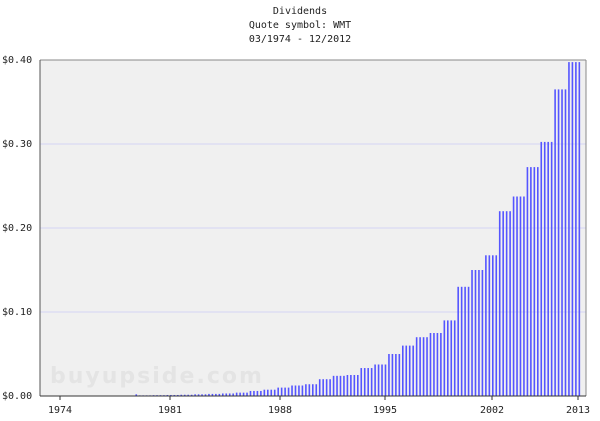 Image resolution: width=600 pixels, height=421 pixels. Describe the element at coordinates (472, 333) in the screenshot. I see `bar-2005-q1` at that location.